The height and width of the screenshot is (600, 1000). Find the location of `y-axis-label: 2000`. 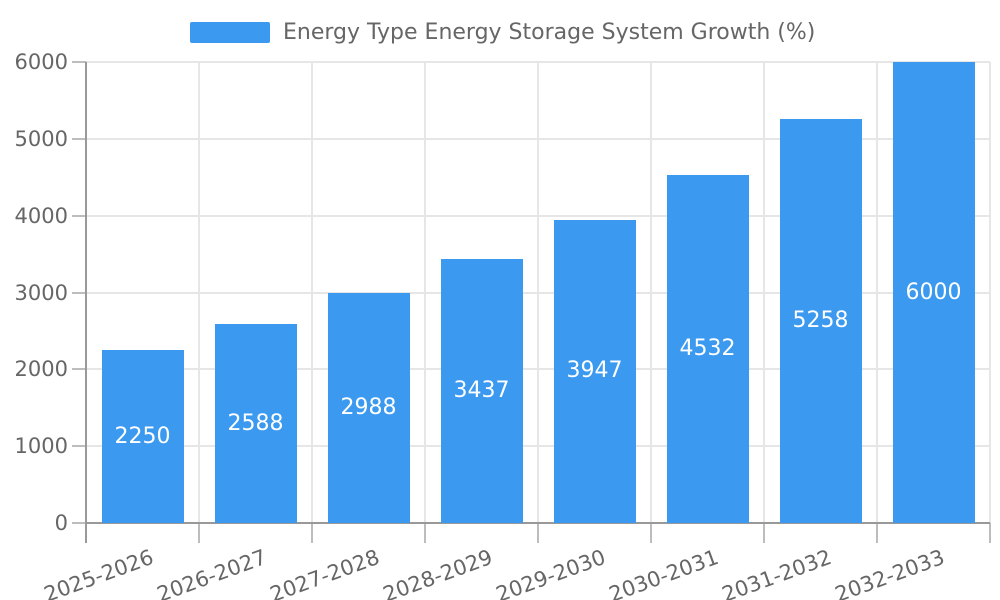

y-axis-label: 2000 is located at coordinates (41, 369).